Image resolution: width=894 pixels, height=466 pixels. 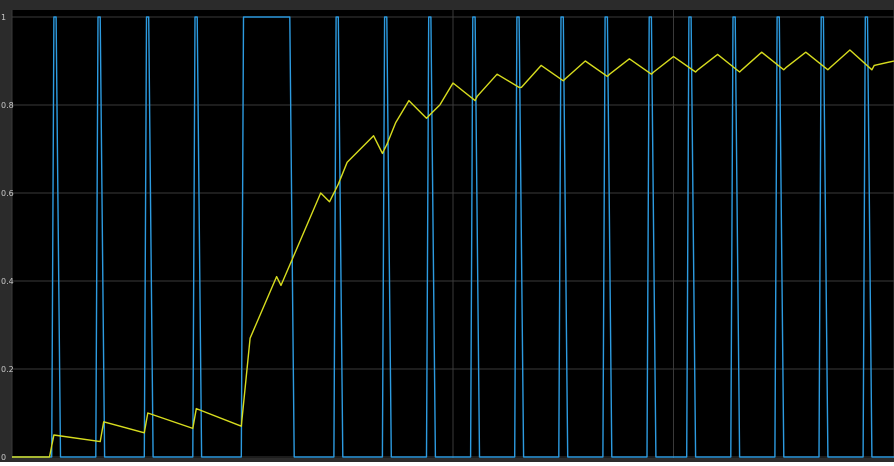 I want to click on y-tick-label: 0, so click(x=3, y=457).